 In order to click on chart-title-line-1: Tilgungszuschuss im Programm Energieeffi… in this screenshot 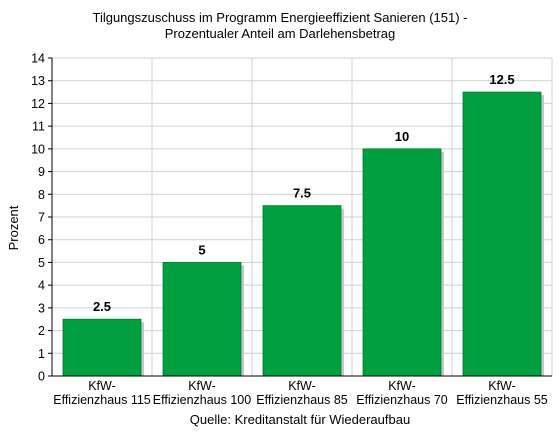, I will do `click(279, 17)`.